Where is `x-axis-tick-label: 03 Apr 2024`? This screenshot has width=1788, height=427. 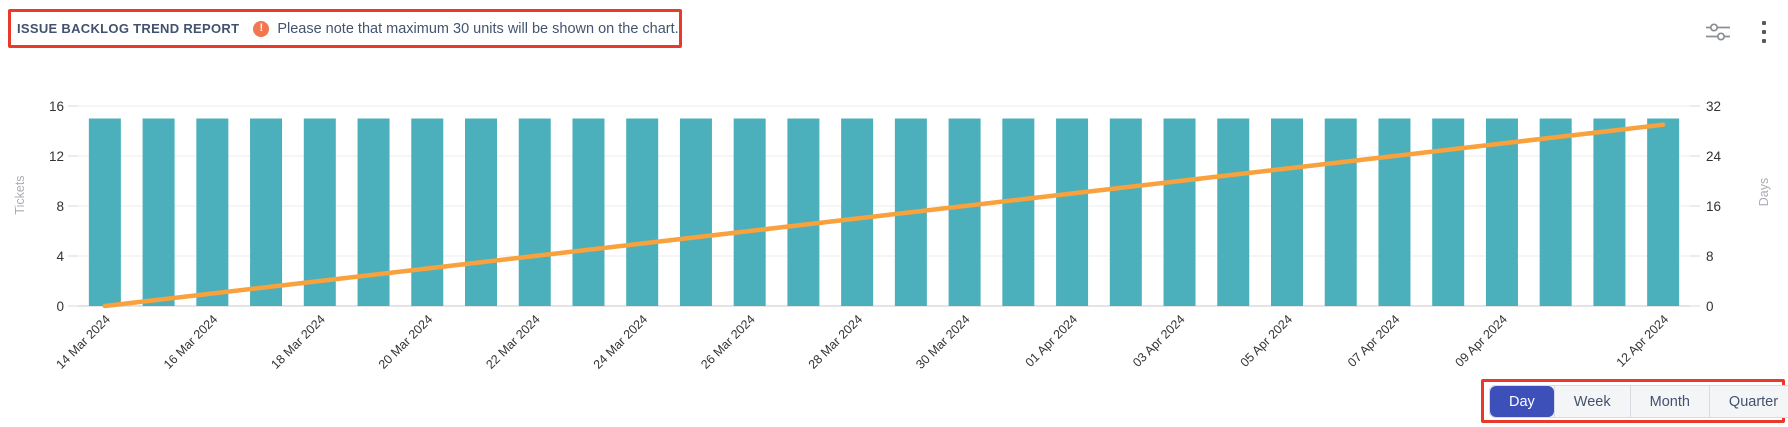 x-axis-tick-label: 03 Apr 2024 is located at coordinates (1159, 341).